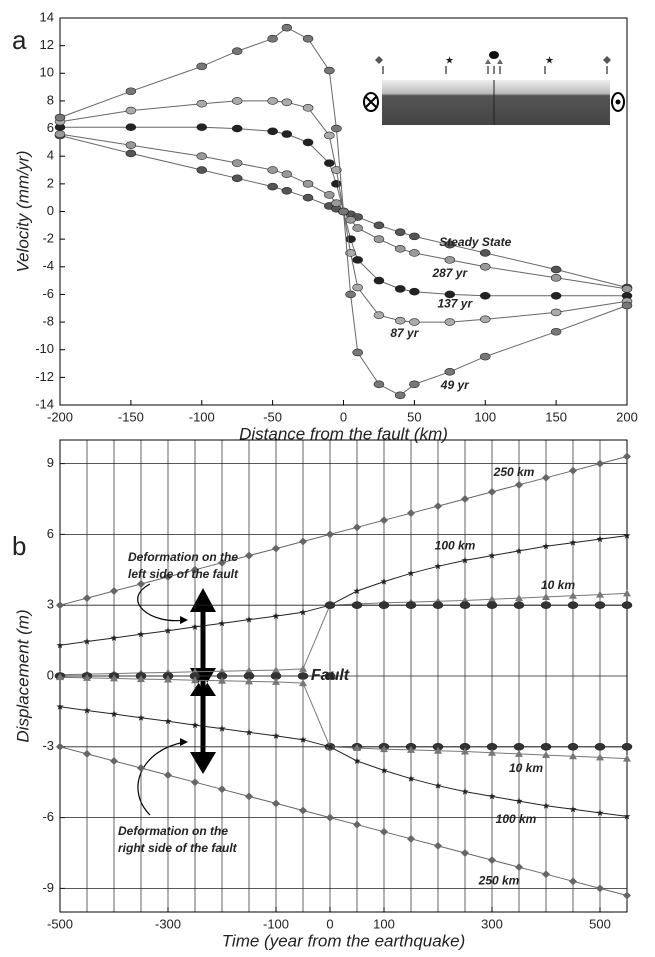 Image resolution: width=655 pixels, height=957 pixels. What do you see at coordinates (44, 376) in the screenshot?
I see `y-tick-label: -12` at bounding box center [44, 376].